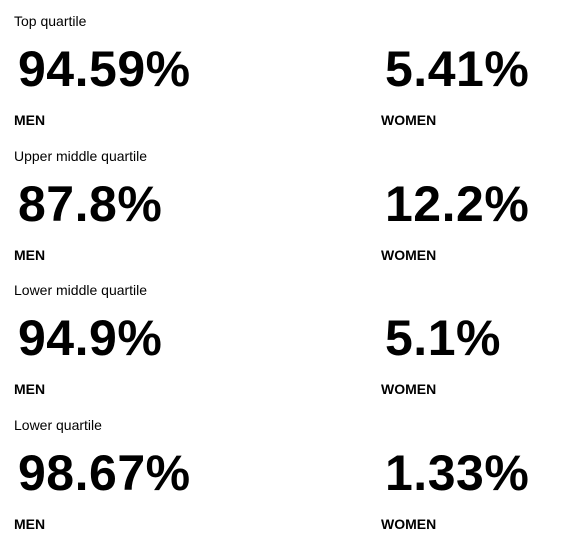 This screenshot has width=572, height=556. Describe the element at coordinates (50, 21) in the screenshot. I see `quartile-title: Top quartile` at that location.